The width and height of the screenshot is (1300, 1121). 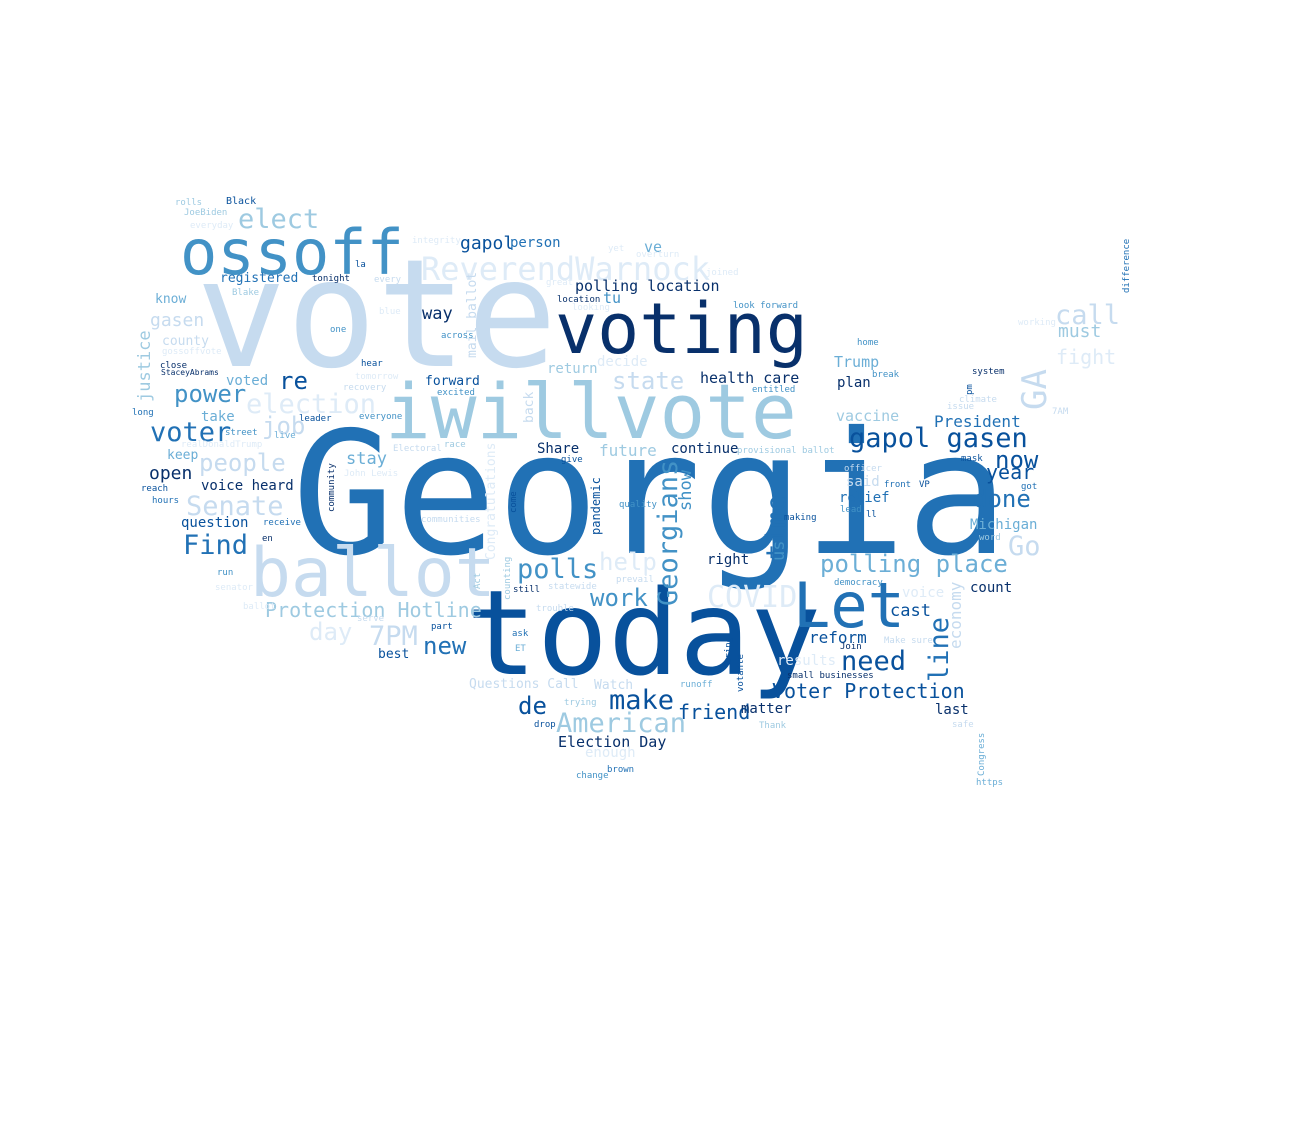 I want to click on word-share: Share, so click(x=558, y=449).